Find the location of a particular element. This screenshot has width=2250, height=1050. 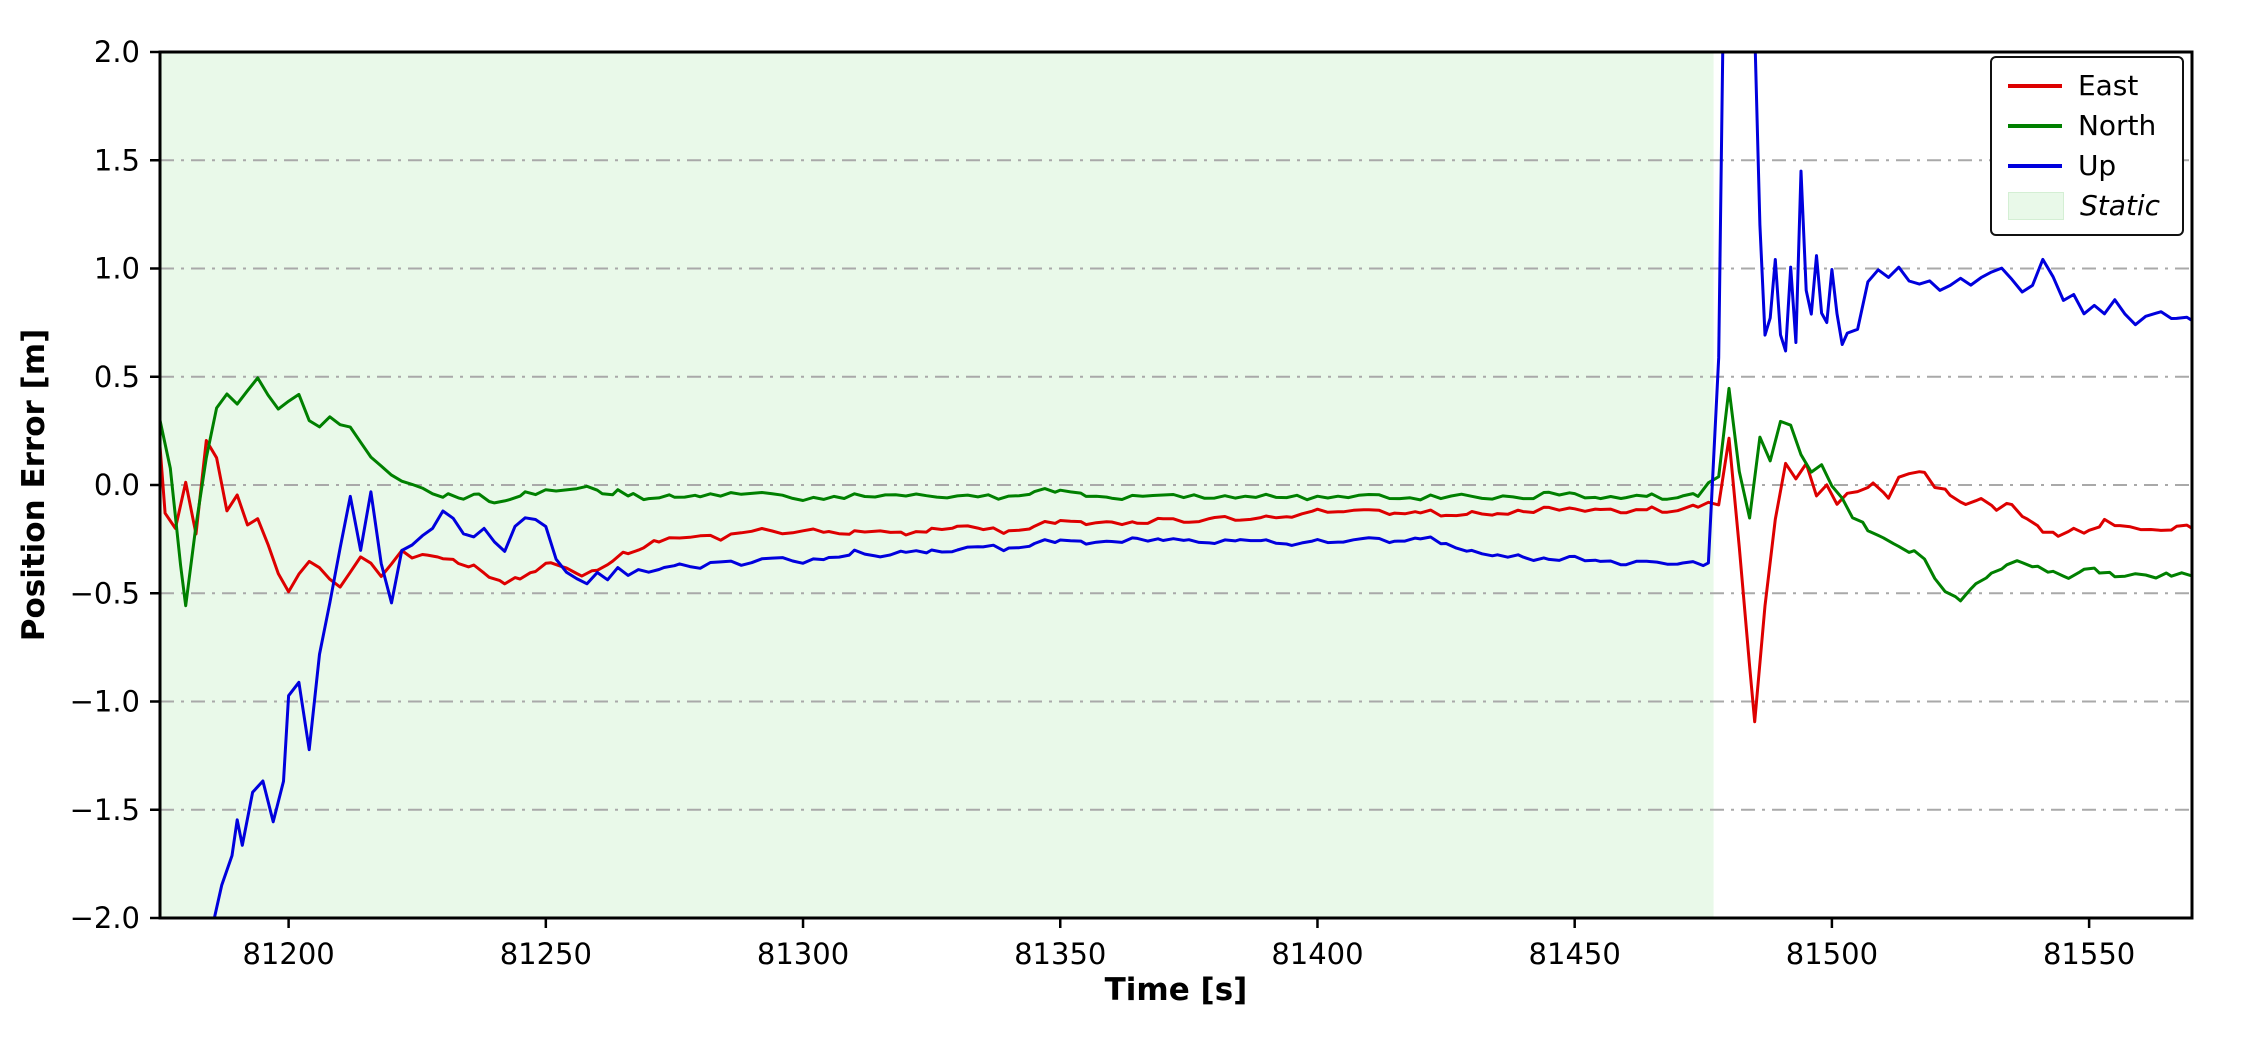

legend-entry-east: East is located at coordinates (2083, 86).